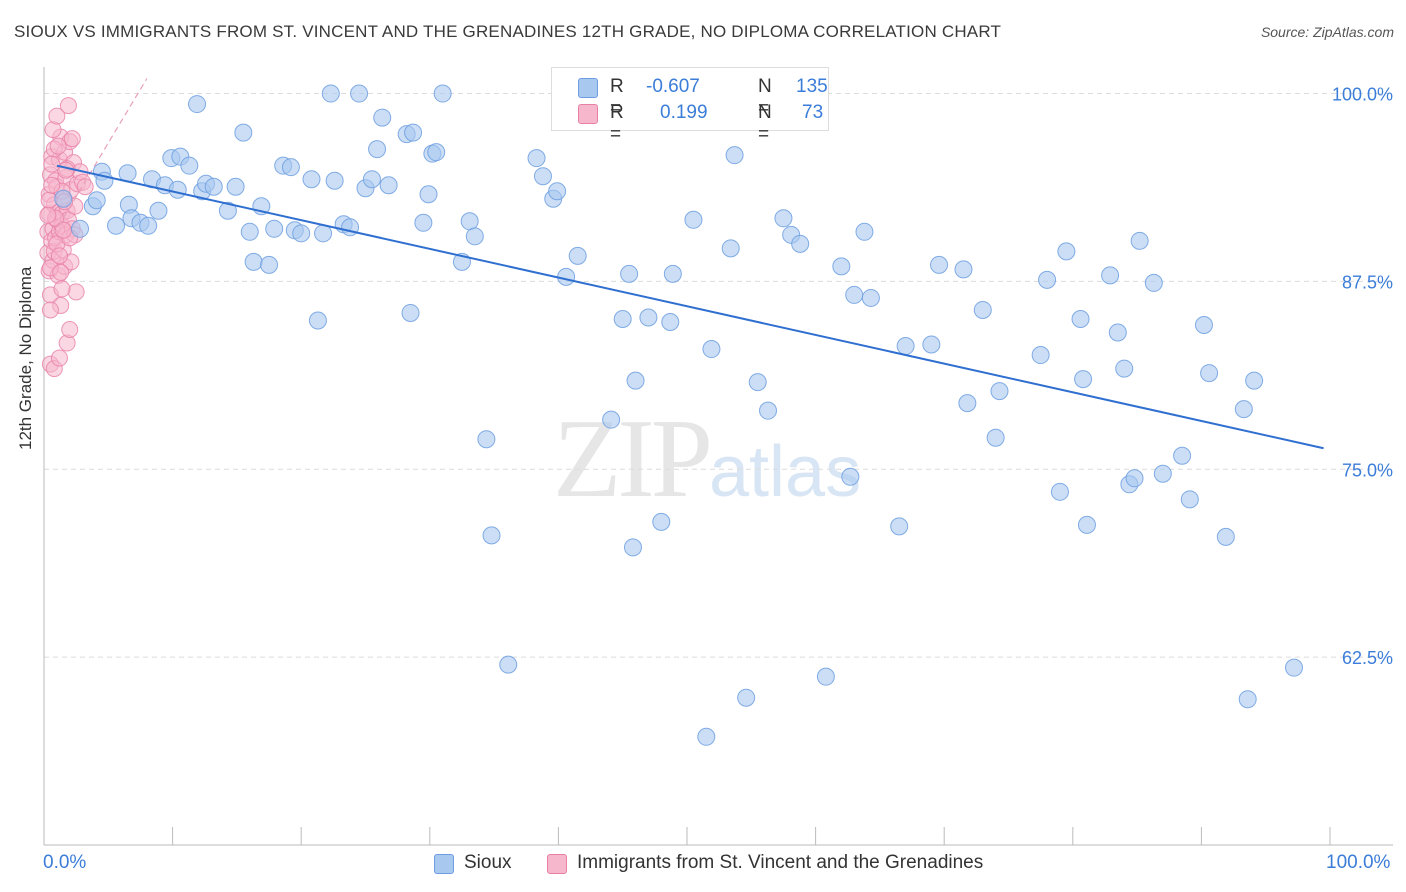 The image size is (1406, 892). Describe the element at coordinates (1358, 862) in the screenshot. I see `x-tick-label-max: 100.0%` at that location.